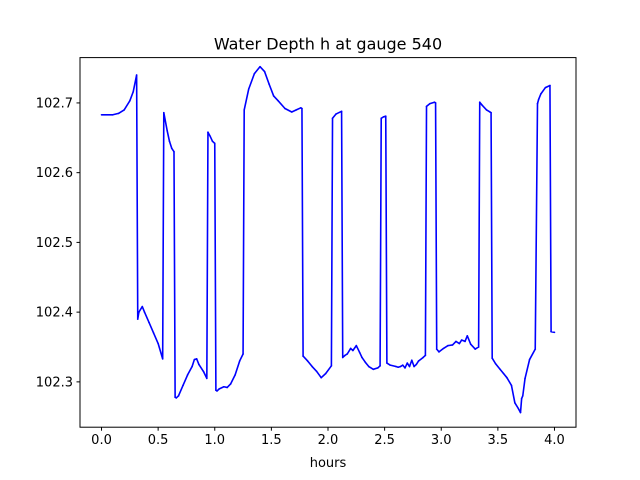  I want to click on x-axis: 0.0 0.5 1.0 1.5 2.0 2.5 3.0 3.5 4.0, so click(328, 437).